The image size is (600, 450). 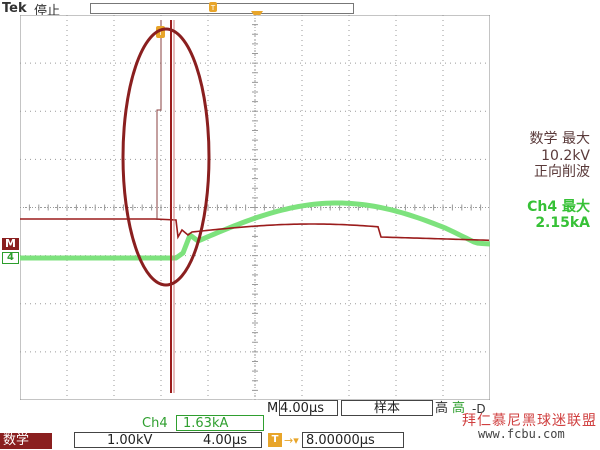 I want to click on math-time-scale: 4.00μs, so click(x=225, y=440).